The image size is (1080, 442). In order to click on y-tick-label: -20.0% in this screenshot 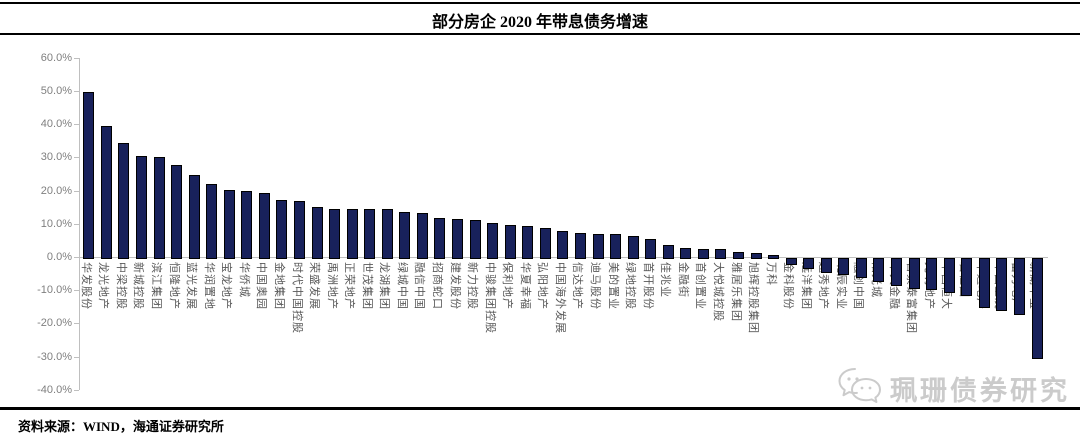, I will do `click(54, 323)`.